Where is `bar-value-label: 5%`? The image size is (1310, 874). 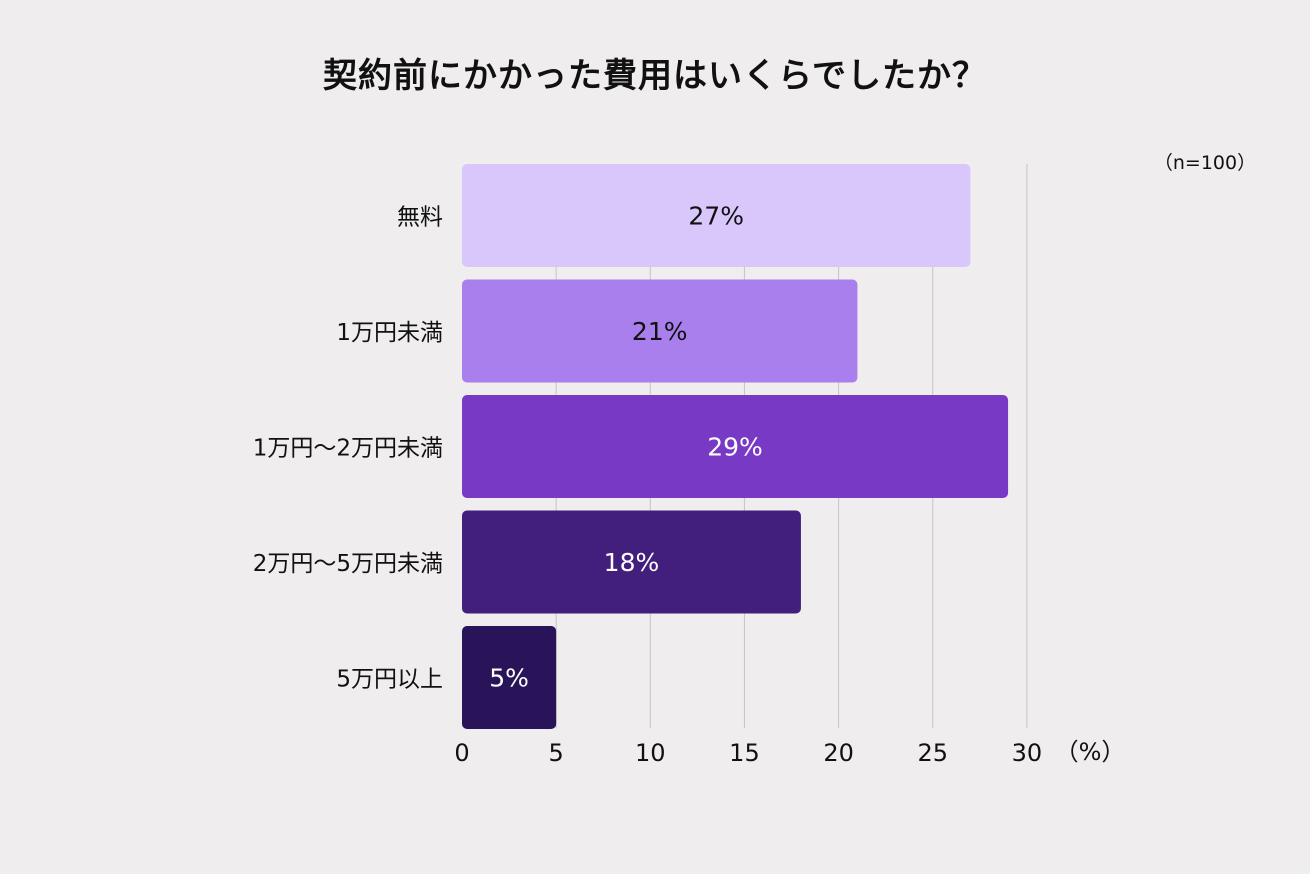
bar-value-label: 5% is located at coordinates (509, 678).